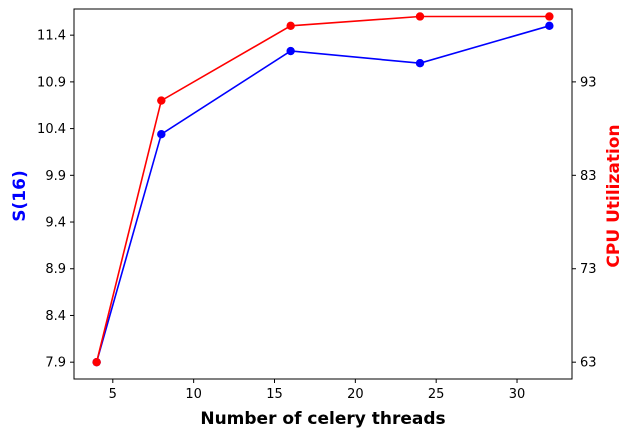 This screenshot has height=437, width=633. Describe the element at coordinates (588, 269) in the screenshot. I see `right-y-tick-label: 73` at that location.